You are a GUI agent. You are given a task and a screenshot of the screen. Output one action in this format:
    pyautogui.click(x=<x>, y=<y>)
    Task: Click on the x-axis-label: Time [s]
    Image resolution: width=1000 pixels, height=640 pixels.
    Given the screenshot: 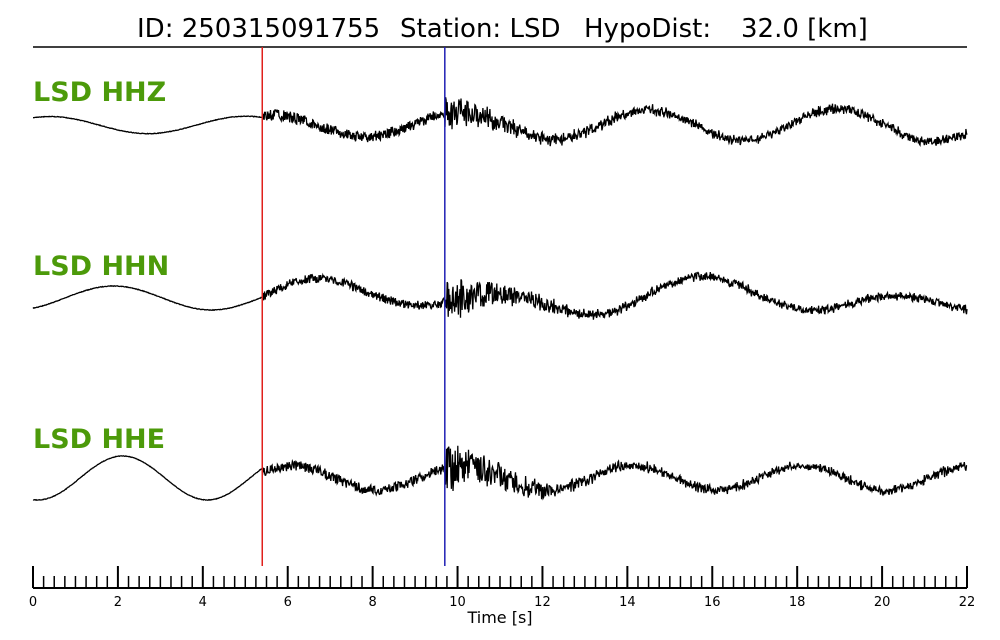 What is the action you would take?
    pyautogui.click(x=499, y=617)
    